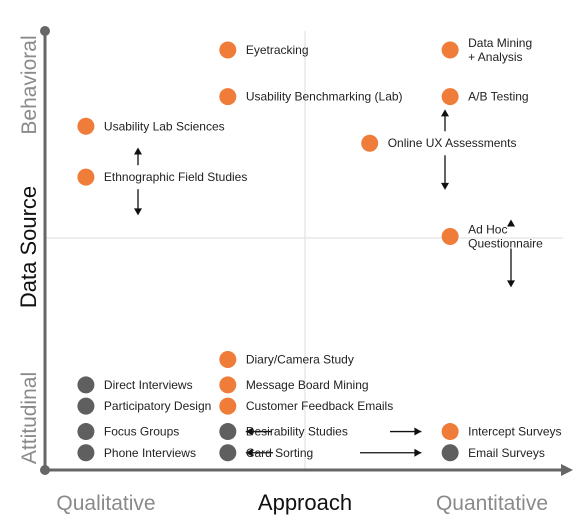 This screenshot has width=576, height=516. Describe the element at coordinates (175, 177) in the screenshot. I see `point-label-line: Ethnographic Field Studies` at that location.